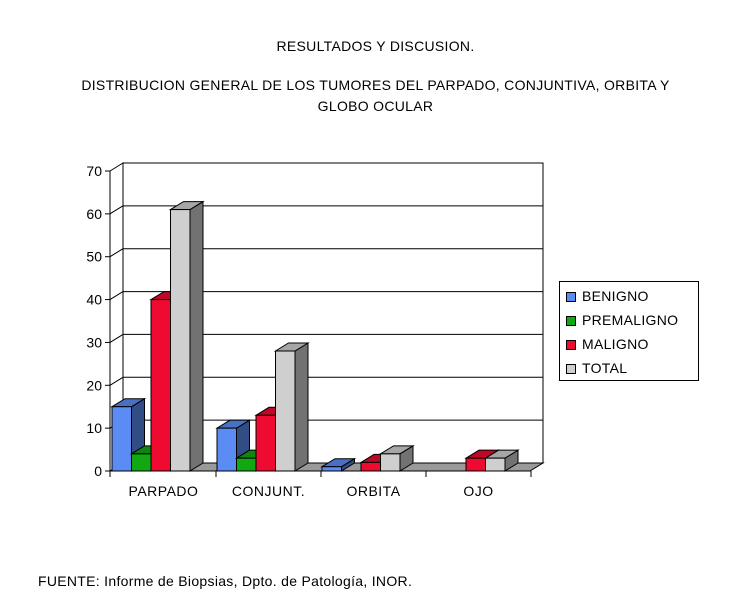 This screenshot has width=751, height=598. What do you see at coordinates (301, 407) in the screenshot?
I see `bar-conjunt-total-side` at bounding box center [301, 407].